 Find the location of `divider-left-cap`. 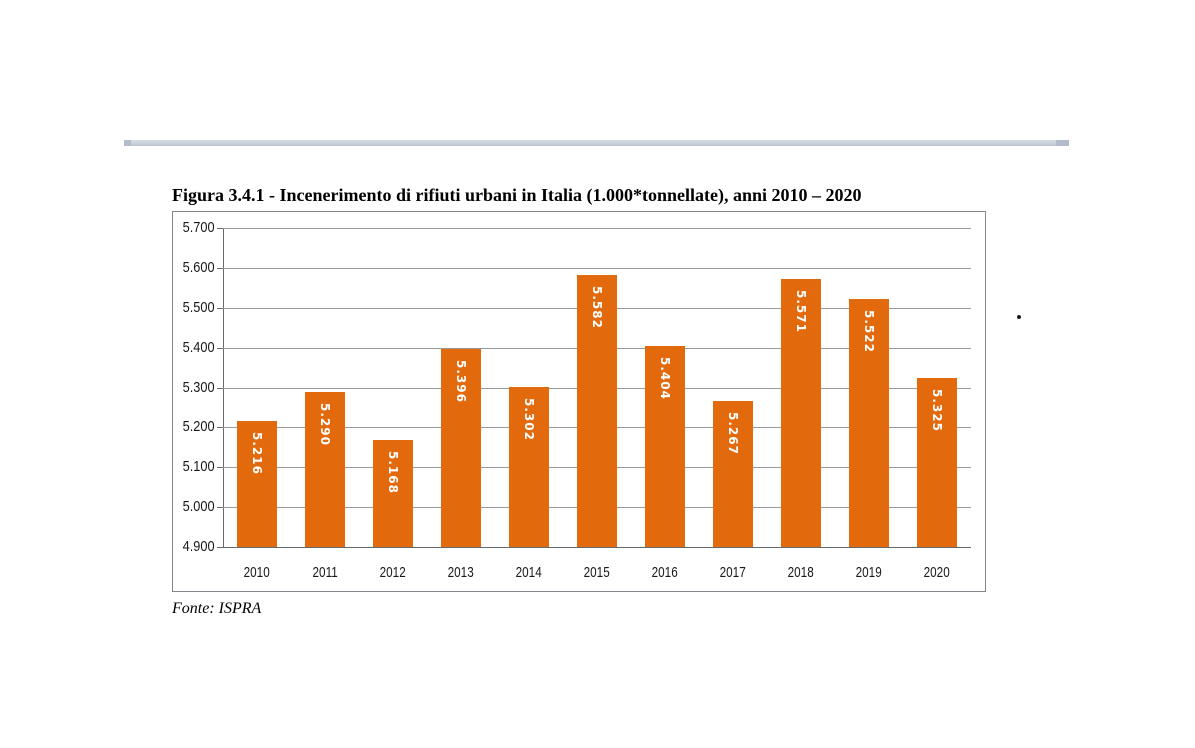

divider-left-cap is located at coordinates (127, 143).